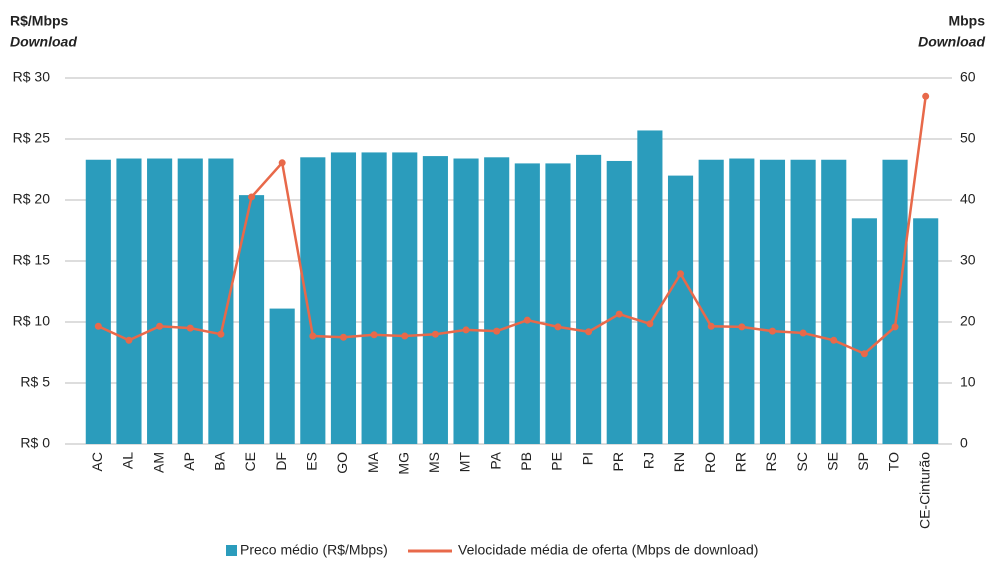 The image size is (995, 562). I want to click on x-tick-label: RJ, so click(649, 460).